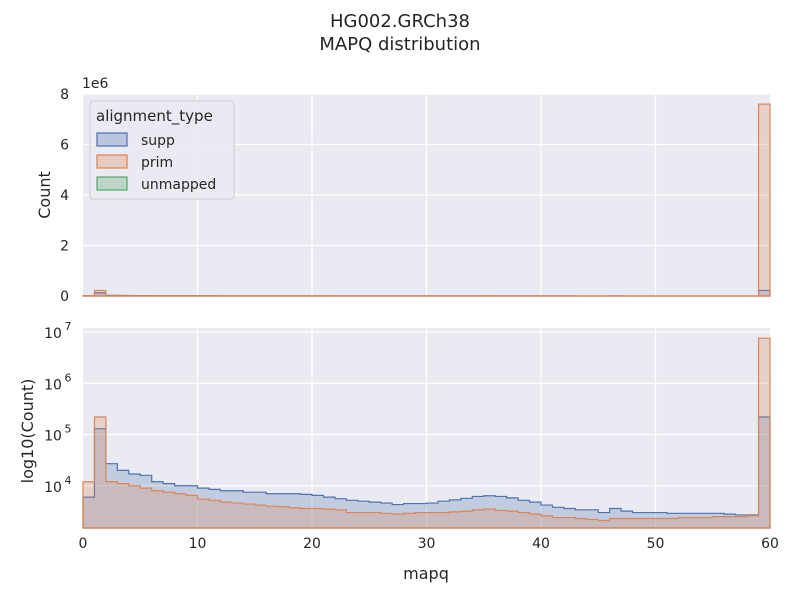  I want to click on legend-swatch-supp, so click(112, 139).